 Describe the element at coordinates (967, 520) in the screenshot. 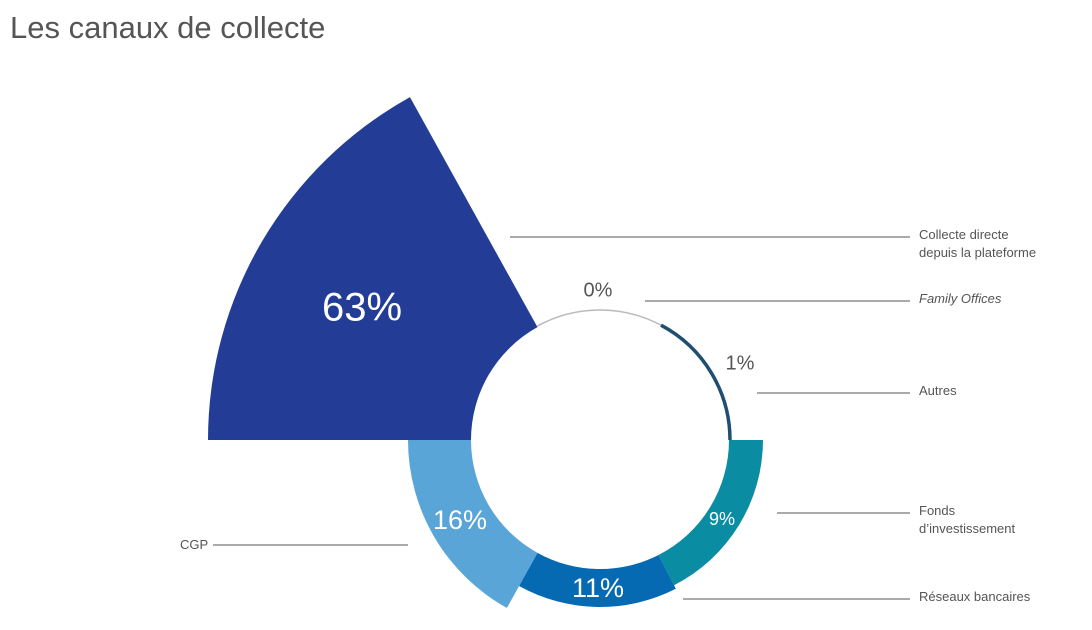

I see `legend-label: Fonds d’investissement` at that location.